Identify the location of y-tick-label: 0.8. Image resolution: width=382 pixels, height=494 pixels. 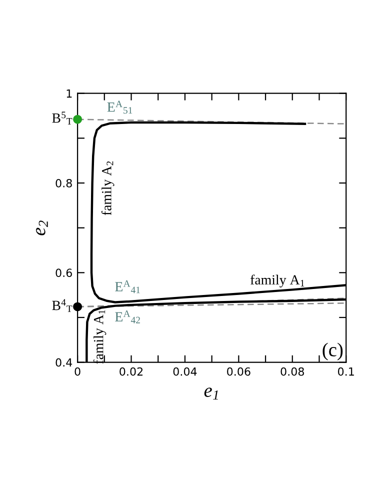
(64, 183).